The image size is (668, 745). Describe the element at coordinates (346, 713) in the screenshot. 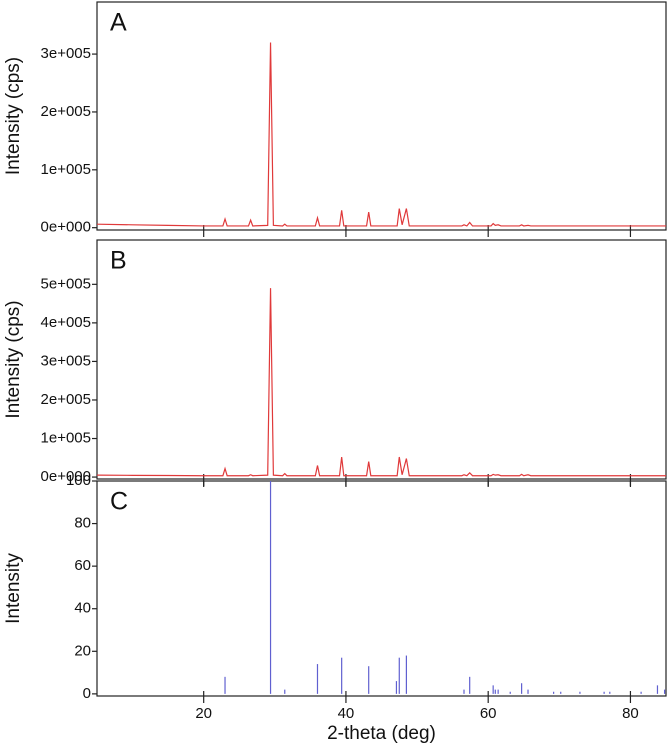

I see `x-tick-label: 40` at that location.